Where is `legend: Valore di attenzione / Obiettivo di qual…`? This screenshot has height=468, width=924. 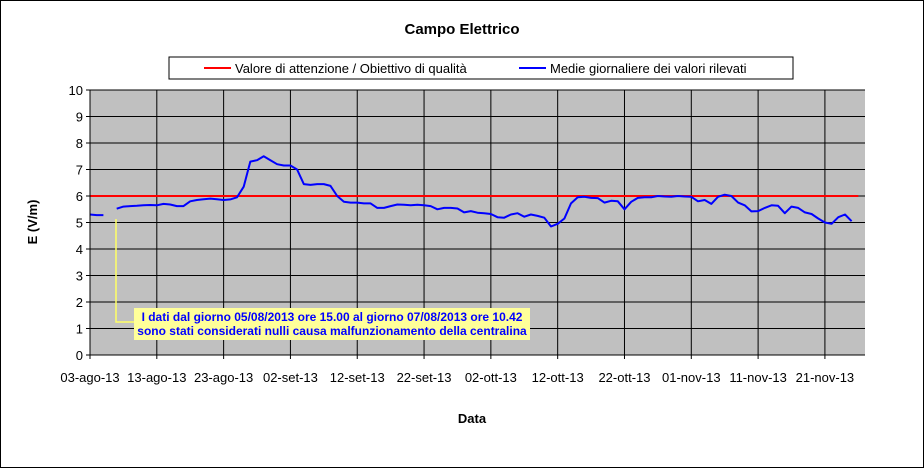 legend: Valore di attenzione / Obiettivo di qual… is located at coordinates (481, 68).